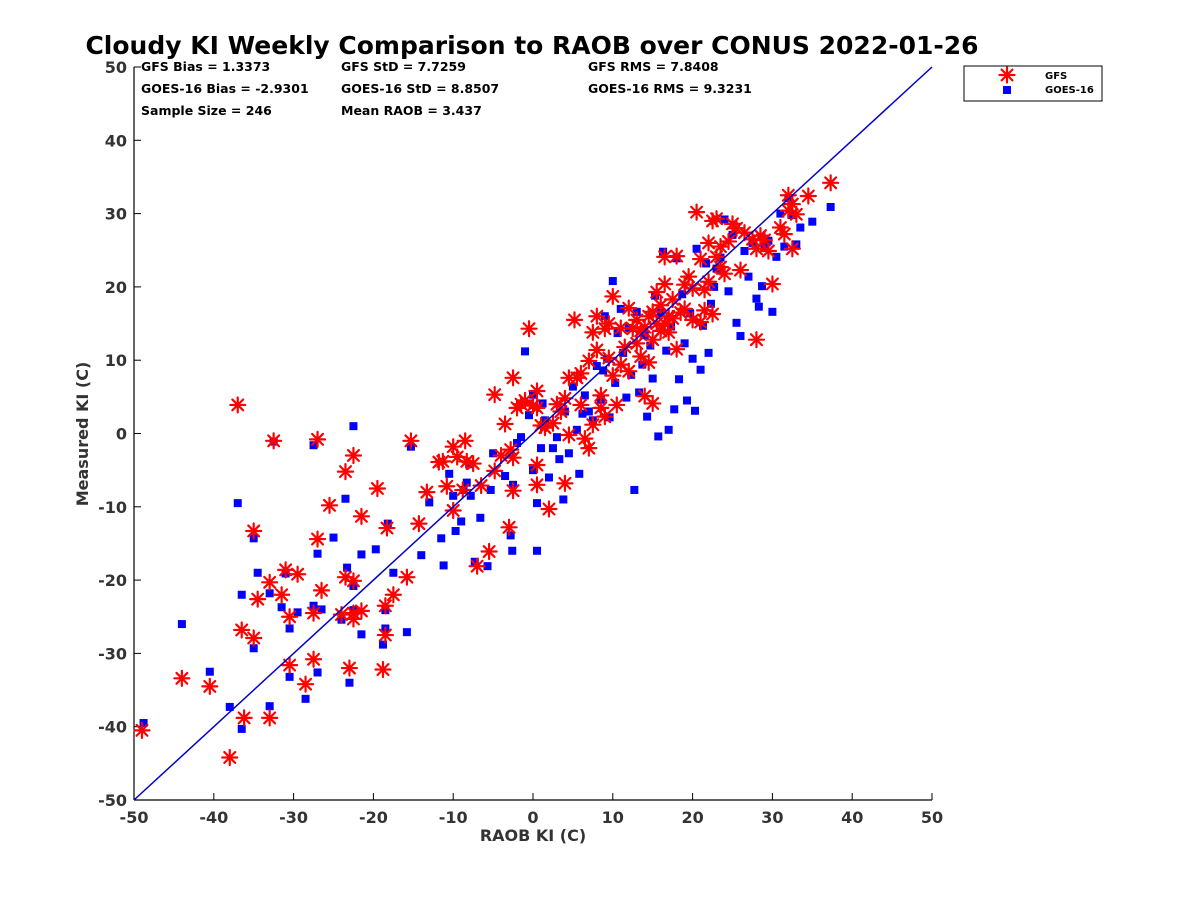  I want to click on y-tick-label: 30, so click(116, 214).